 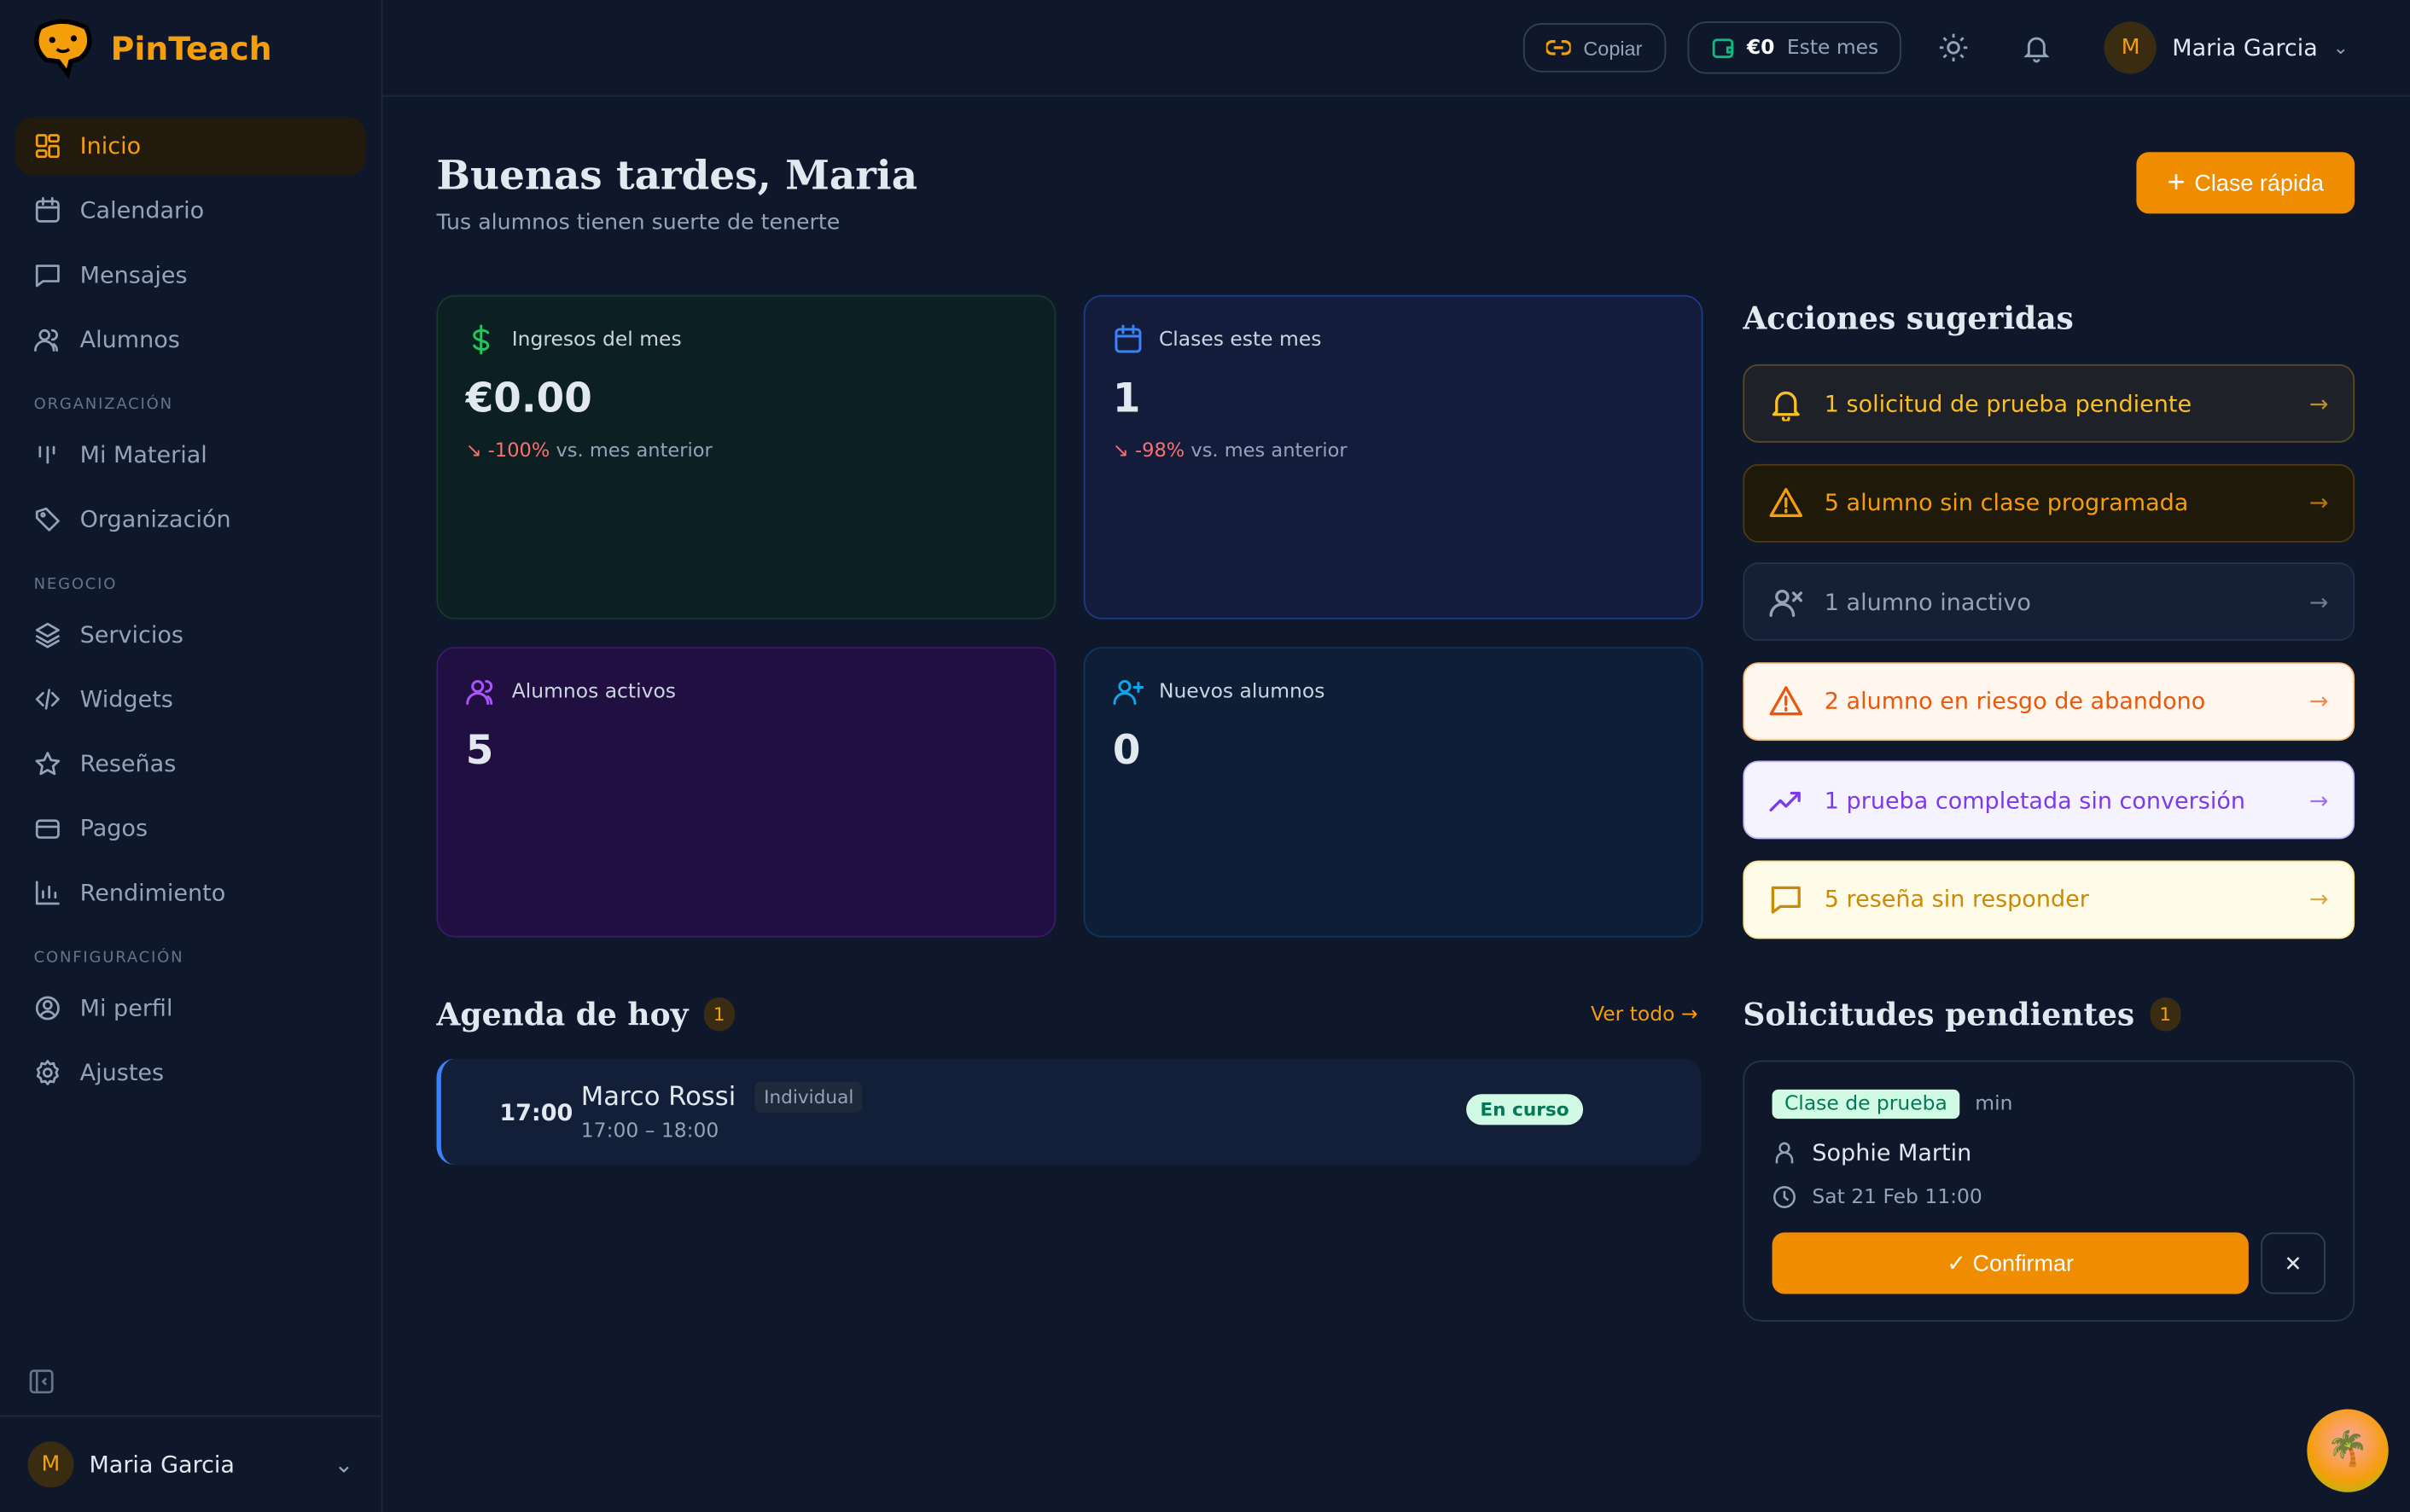 What do you see at coordinates (2165, 1014) in the screenshot?
I see `requests-count-badge: 1` at bounding box center [2165, 1014].